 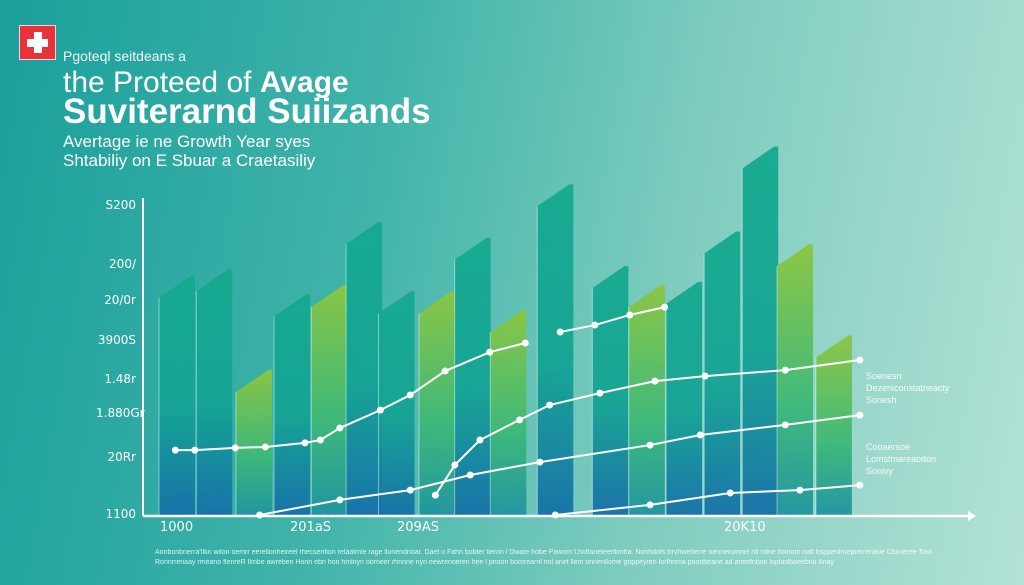 What do you see at coordinates (177, 527) in the screenshot?
I see `x-tick-label: 1000` at bounding box center [177, 527].